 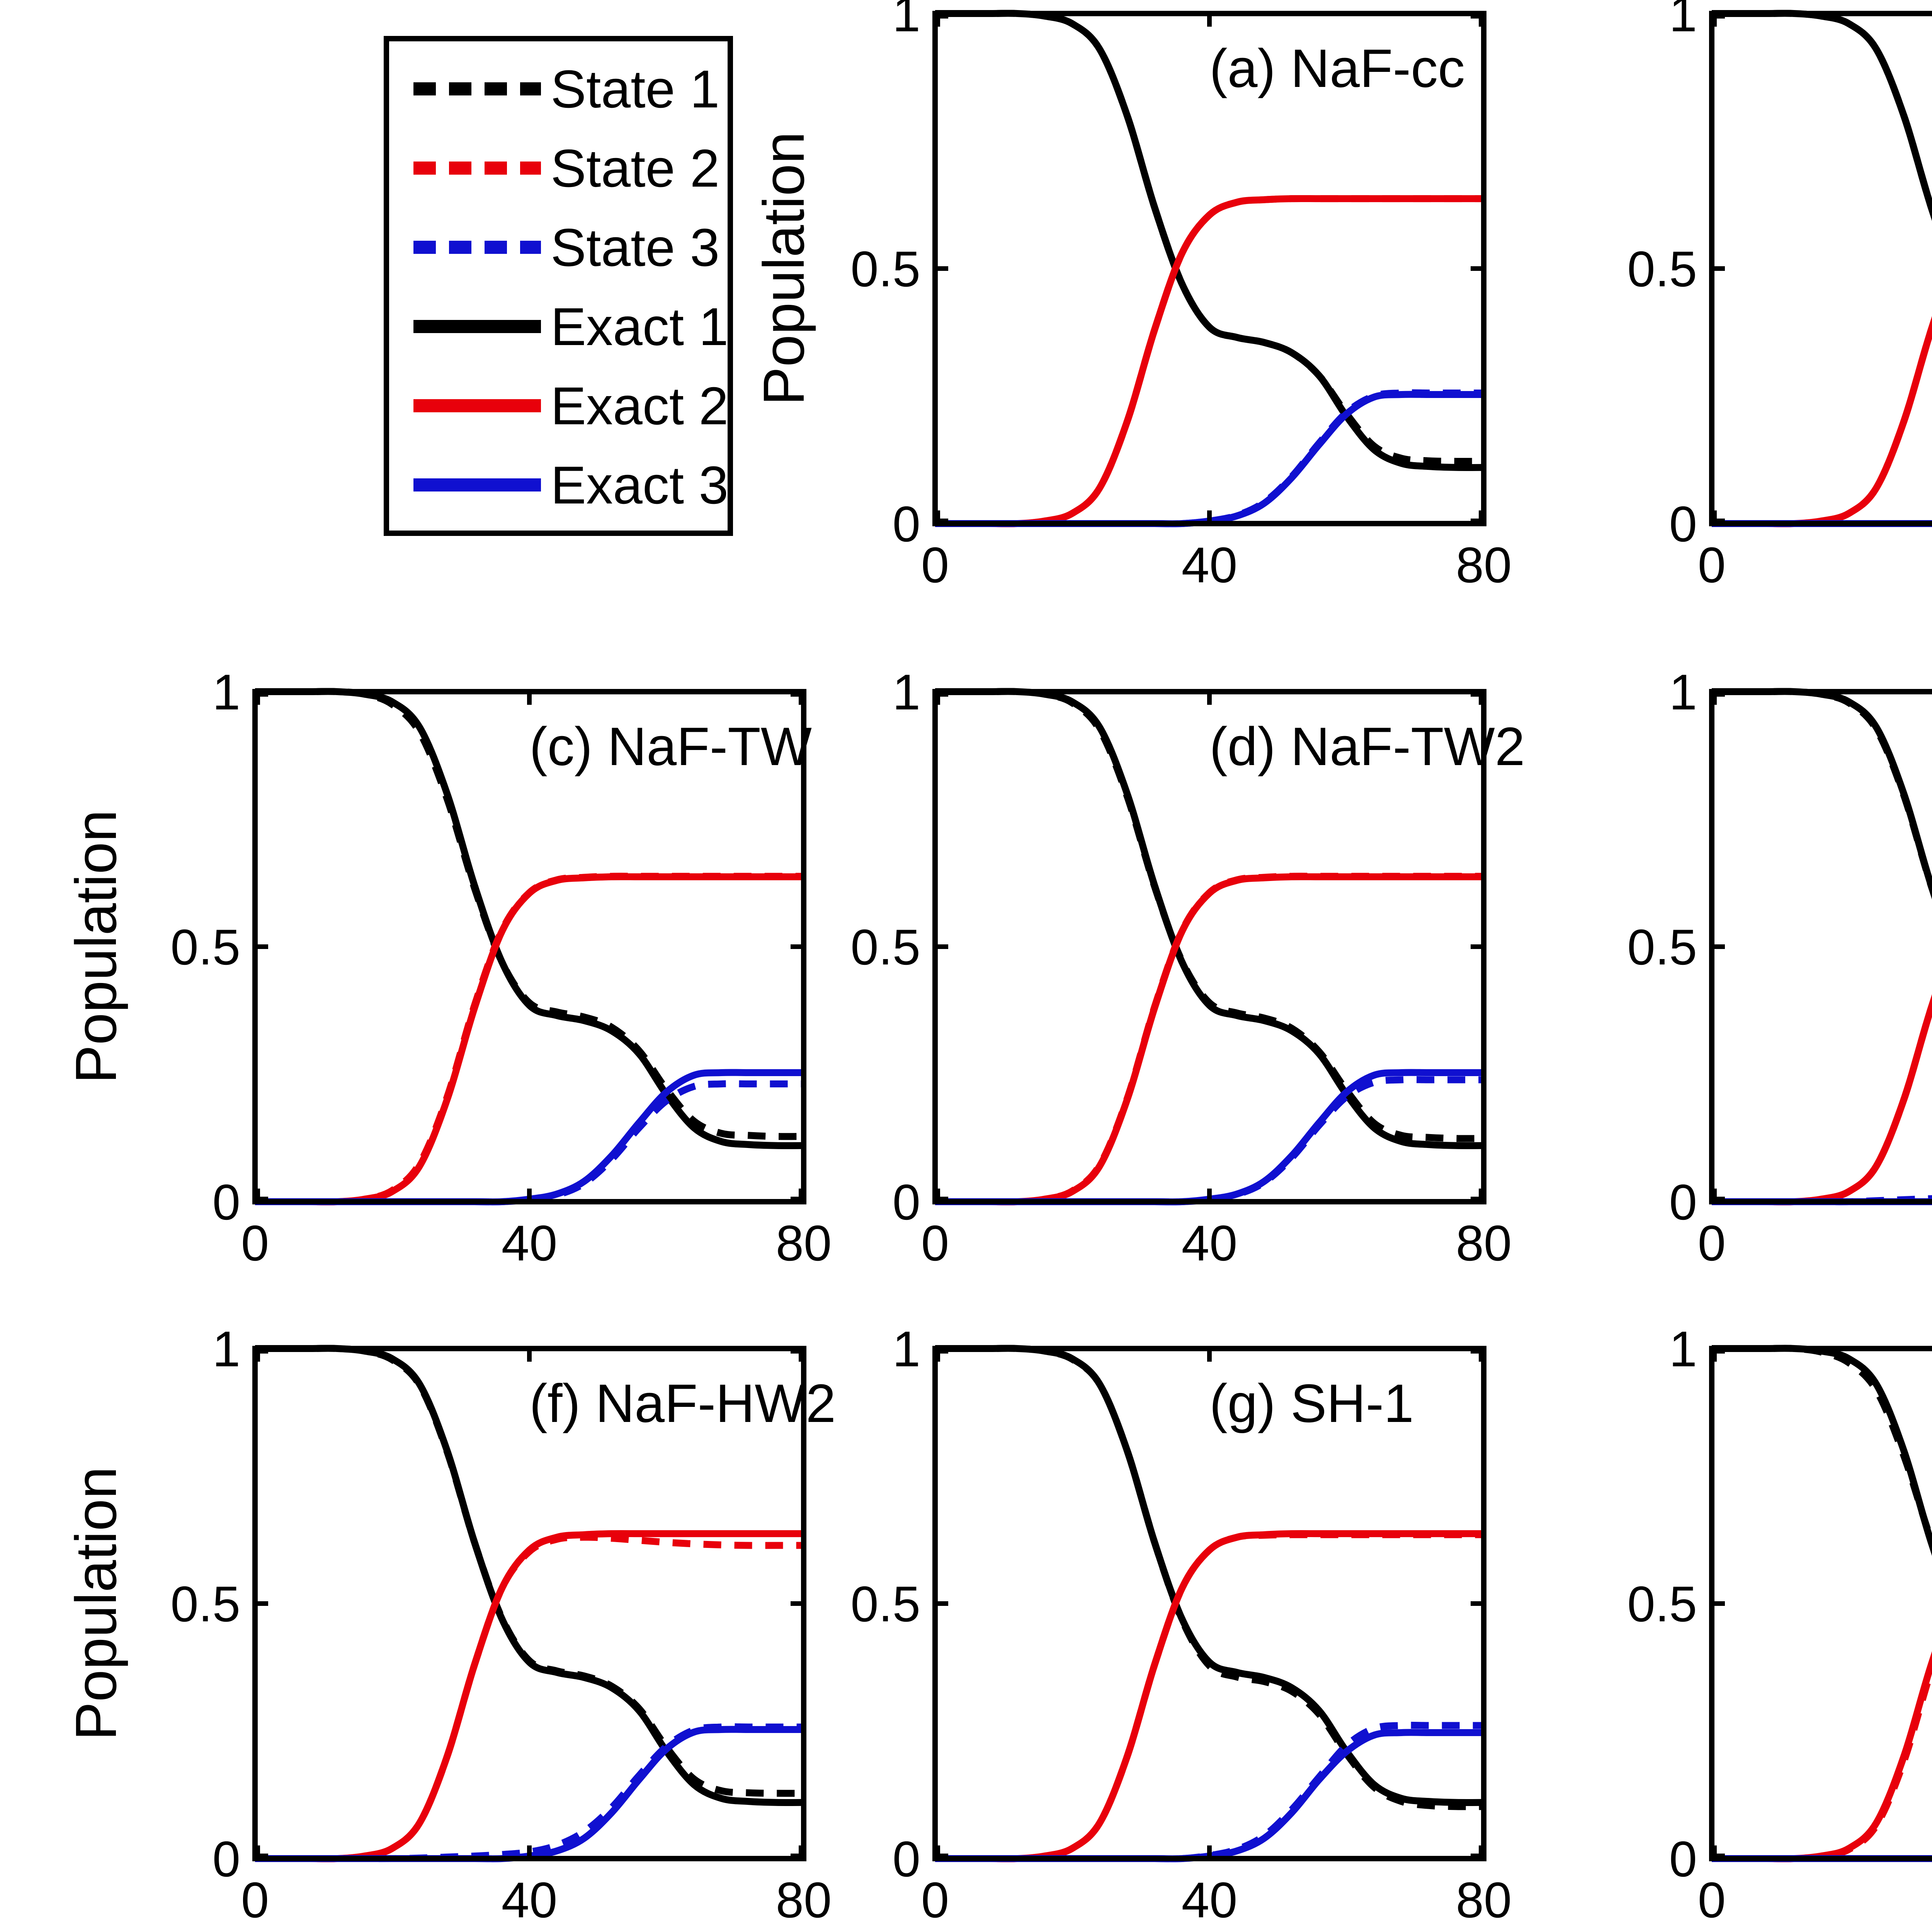 What do you see at coordinates (95, 1604) in the screenshot?
I see `ylabel-population-row3: Population` at bounding box center [95, 1604].